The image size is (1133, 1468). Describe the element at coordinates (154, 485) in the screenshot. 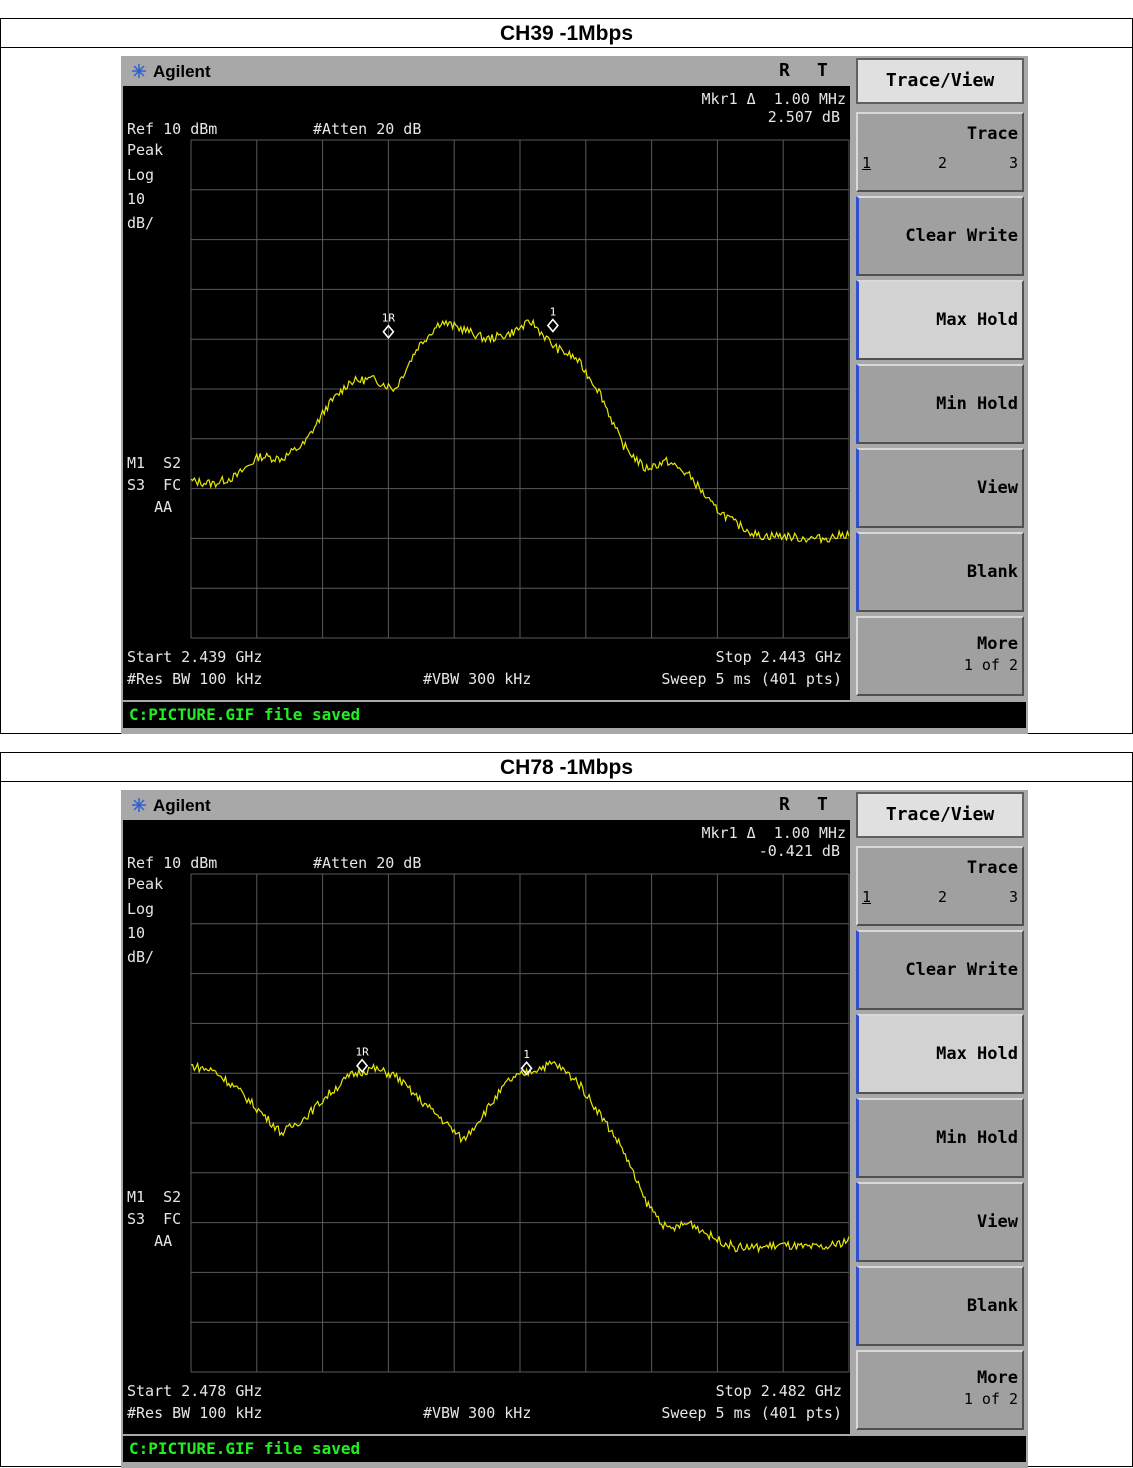

I see `status-s3-fc: S3 FC` at that location.